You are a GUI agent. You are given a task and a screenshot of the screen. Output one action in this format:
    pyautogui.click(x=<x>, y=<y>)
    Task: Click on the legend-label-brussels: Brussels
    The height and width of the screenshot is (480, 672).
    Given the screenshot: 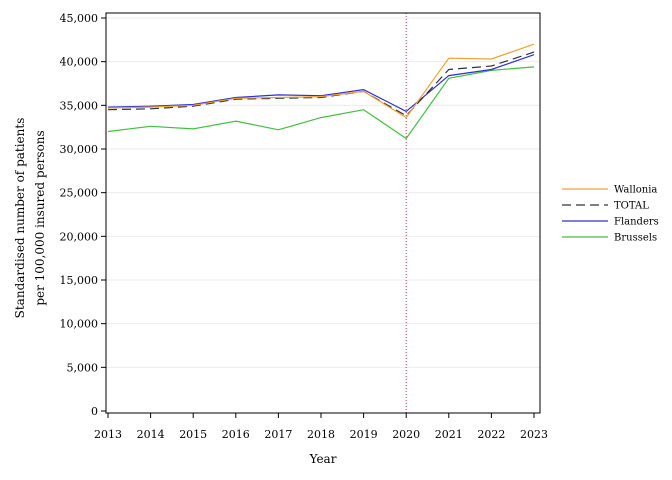 What is the action you would take?
    pyautogui.click(x=635, y=238)
    